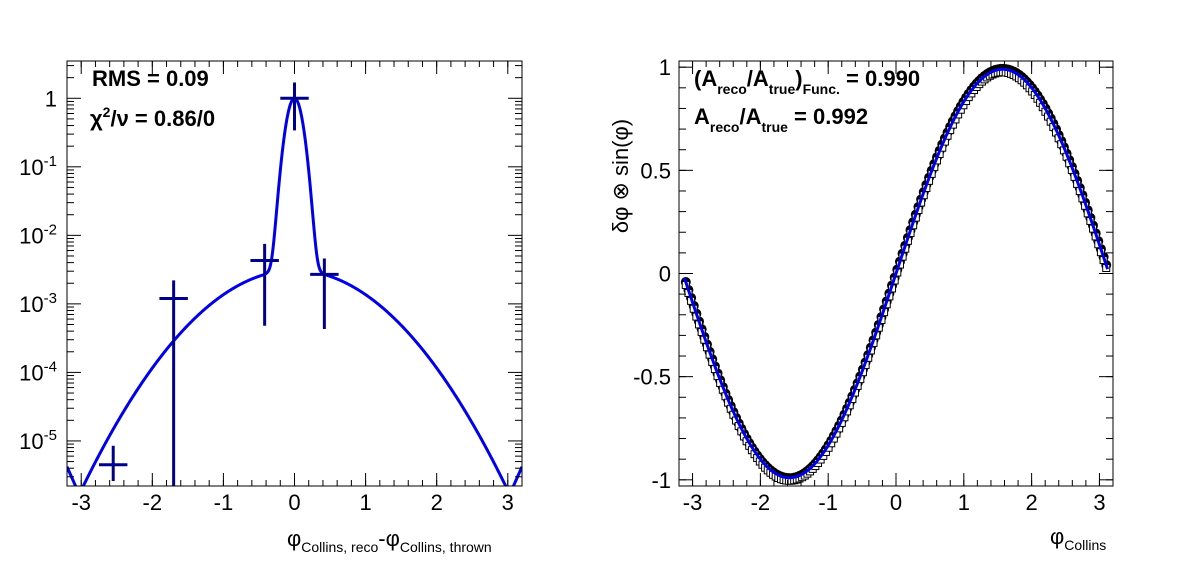  Describe the element at coordinates (828, 116) in the screenshot. I see `data-value: = 0.992` at that location.